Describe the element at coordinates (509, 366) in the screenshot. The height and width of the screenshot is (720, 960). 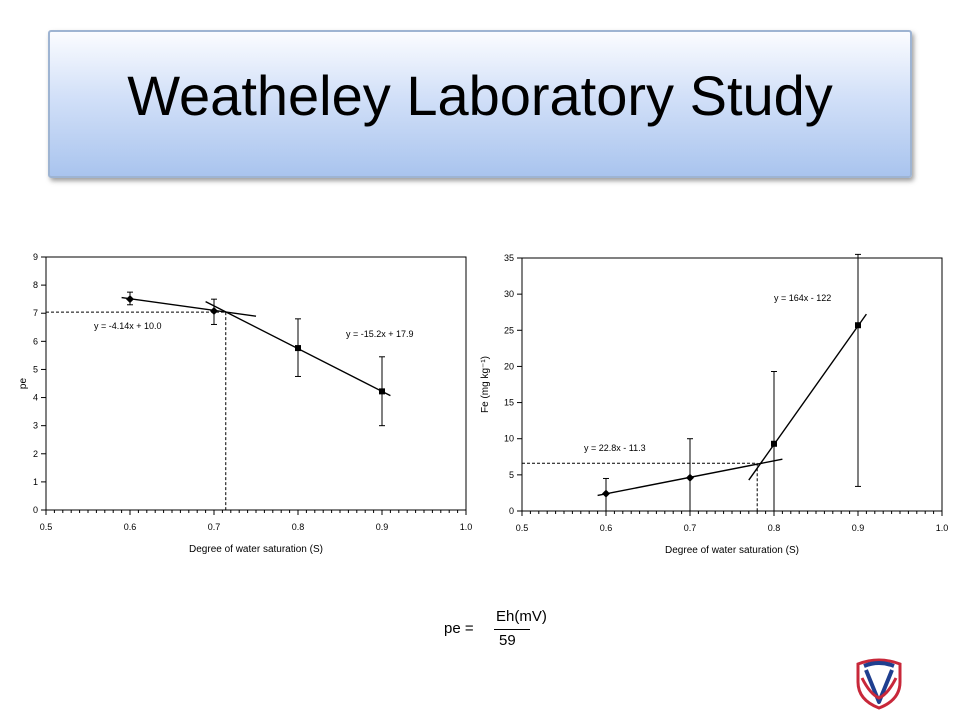
I see `y-tick-label: 20` at that location.